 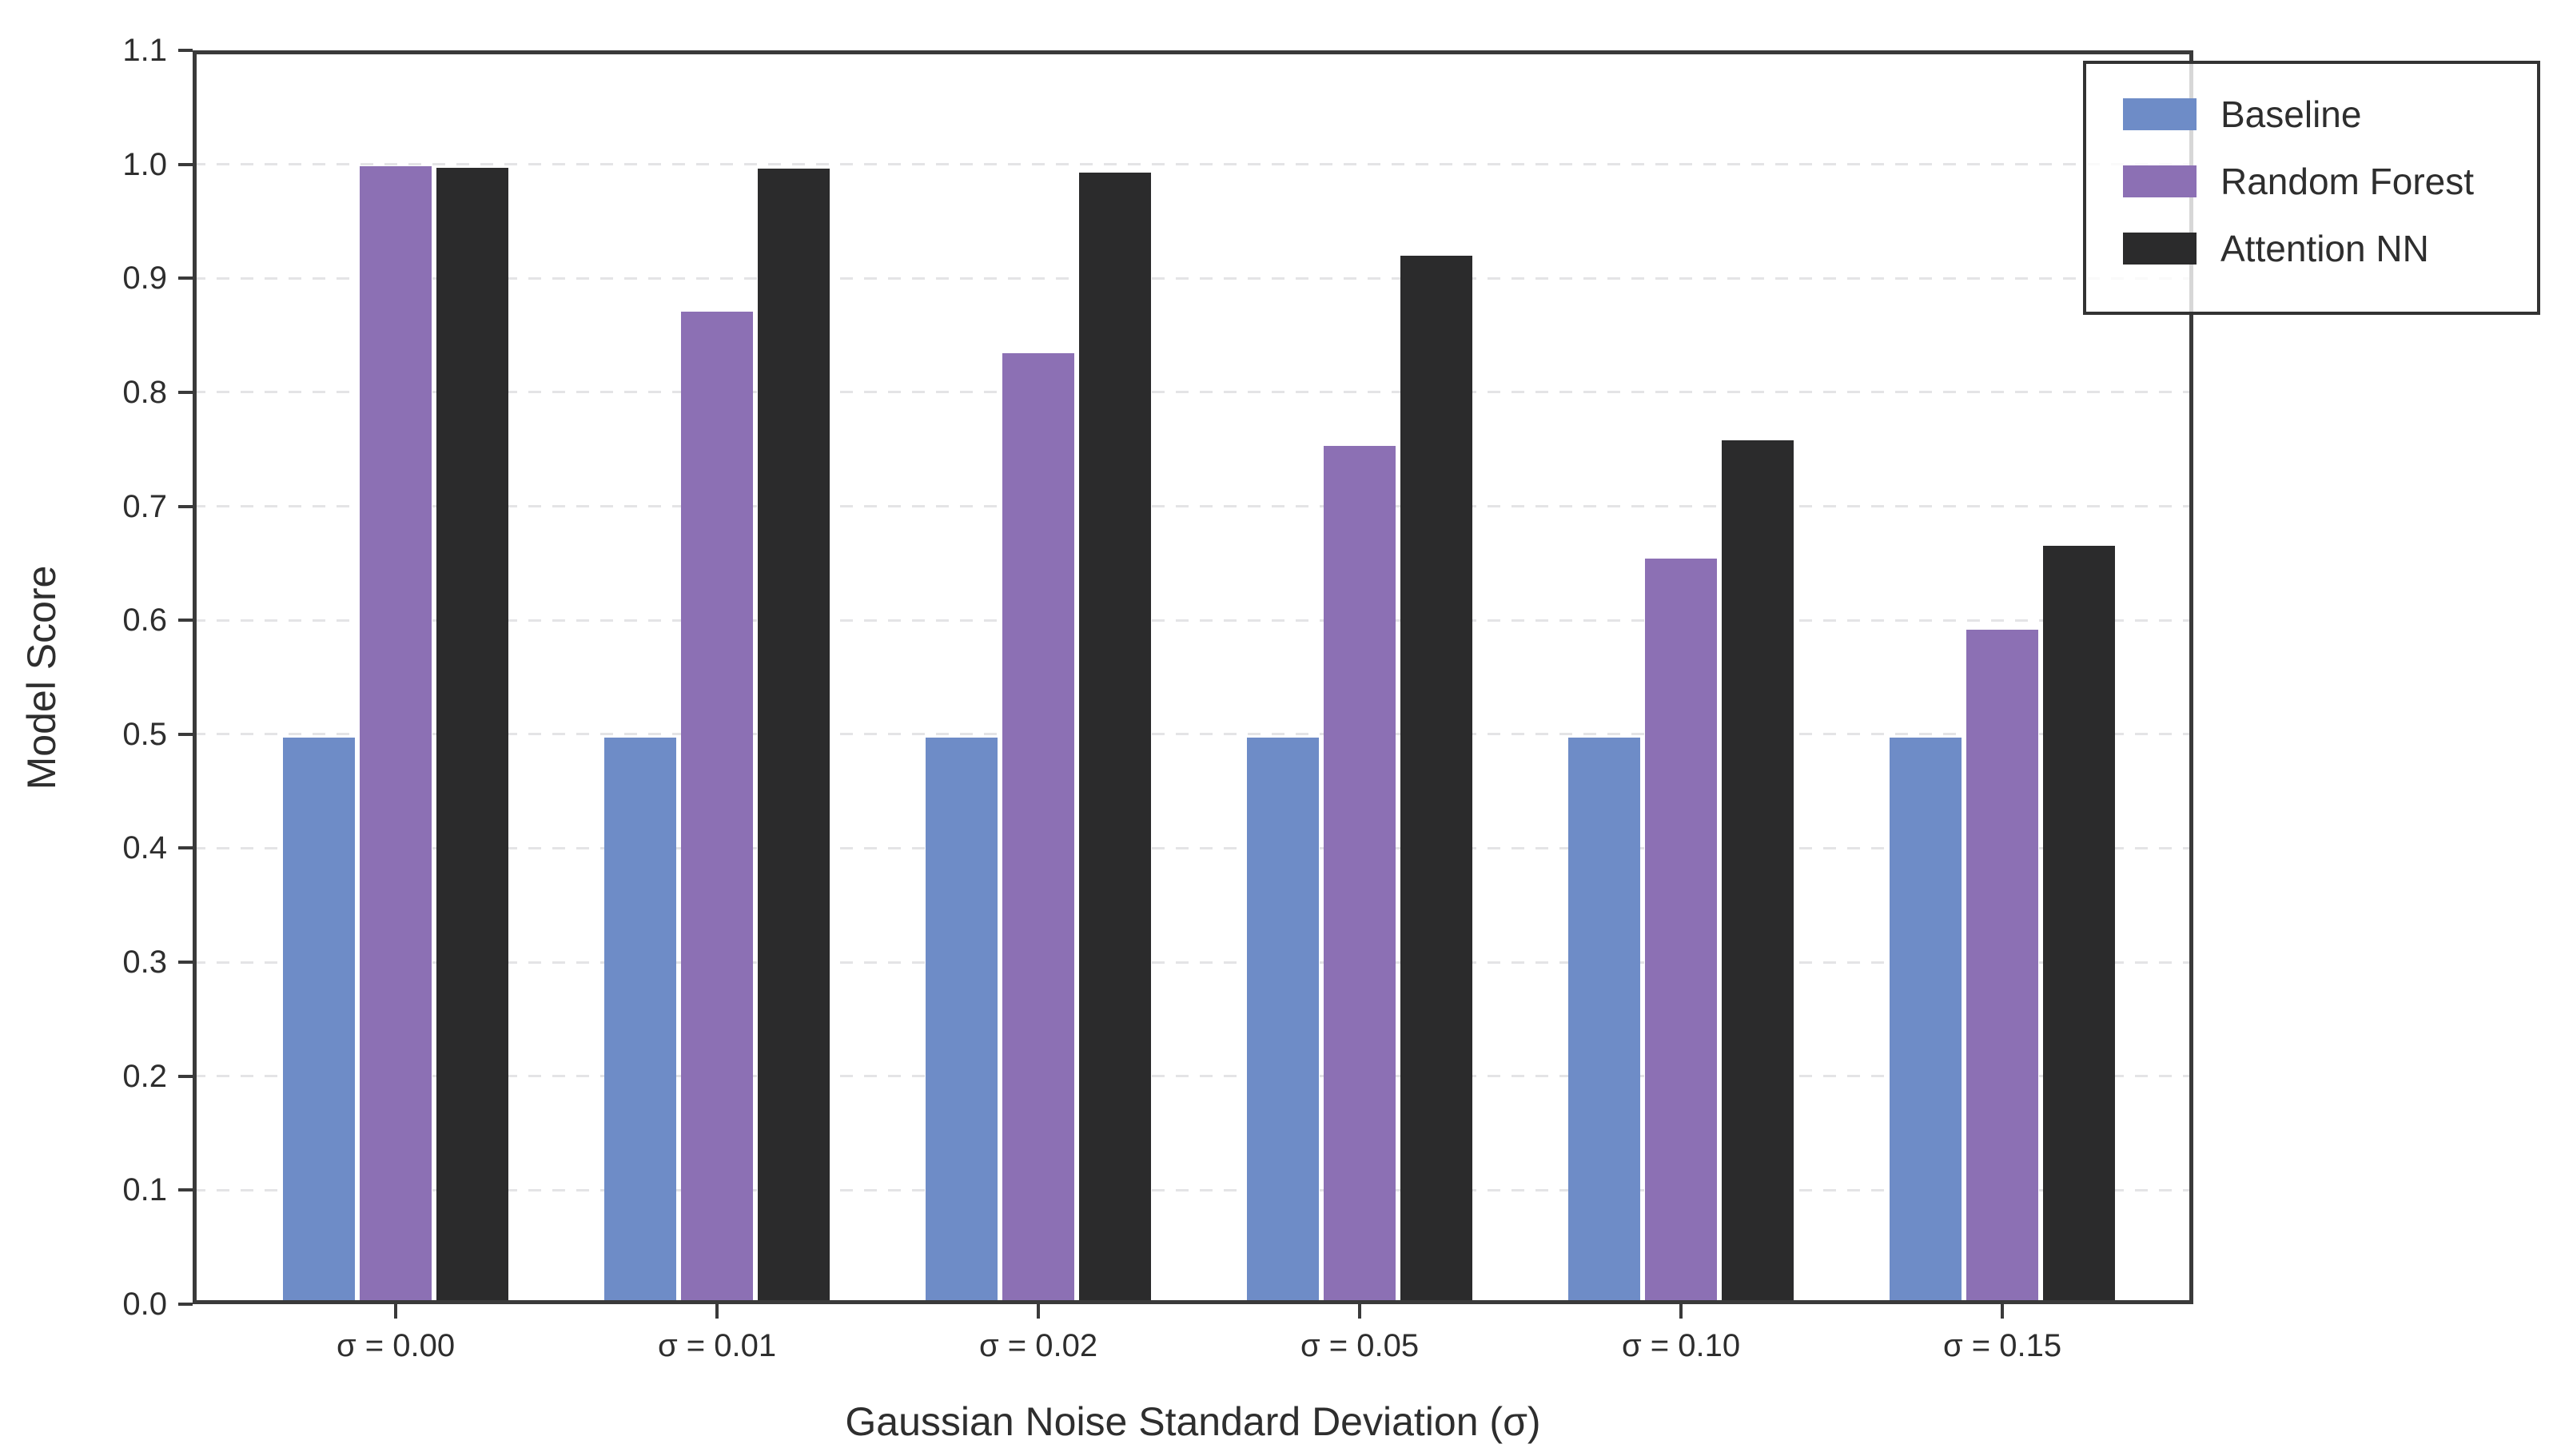 What do you see at coordinates (144, 392) in the screenshot?
I see `y-tick-label: 0.8` at bounding box center [144, 392].